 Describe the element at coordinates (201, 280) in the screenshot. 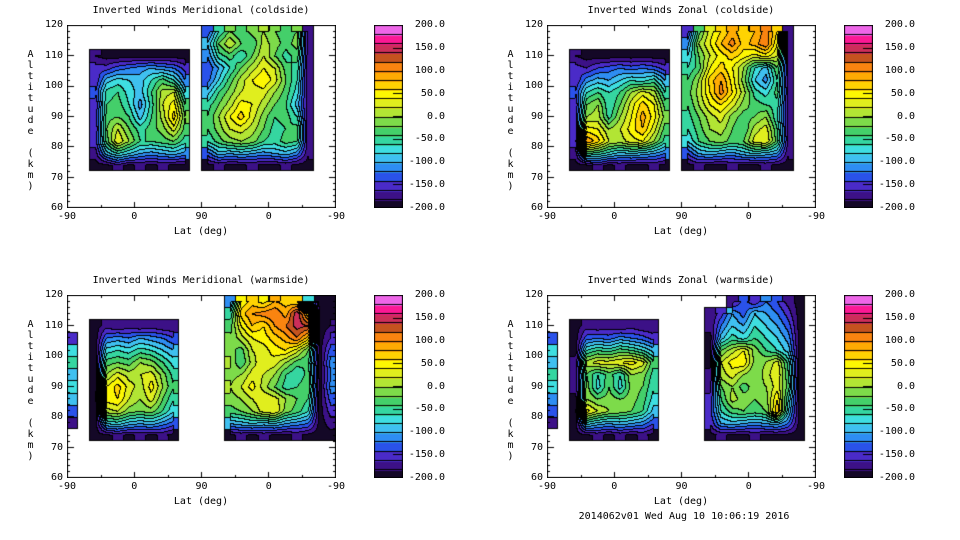

I see `plot-title: Inverted Winds Meridional (warmside)` at that location.